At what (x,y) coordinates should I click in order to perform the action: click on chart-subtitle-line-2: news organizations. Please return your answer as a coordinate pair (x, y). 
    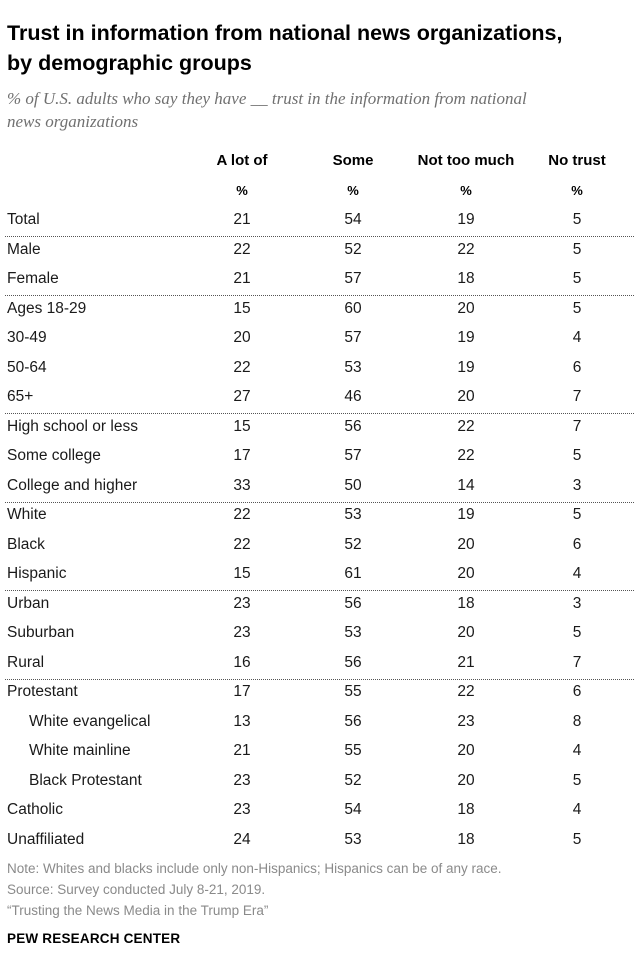
    Looking at the image, I should click on (73, 121).